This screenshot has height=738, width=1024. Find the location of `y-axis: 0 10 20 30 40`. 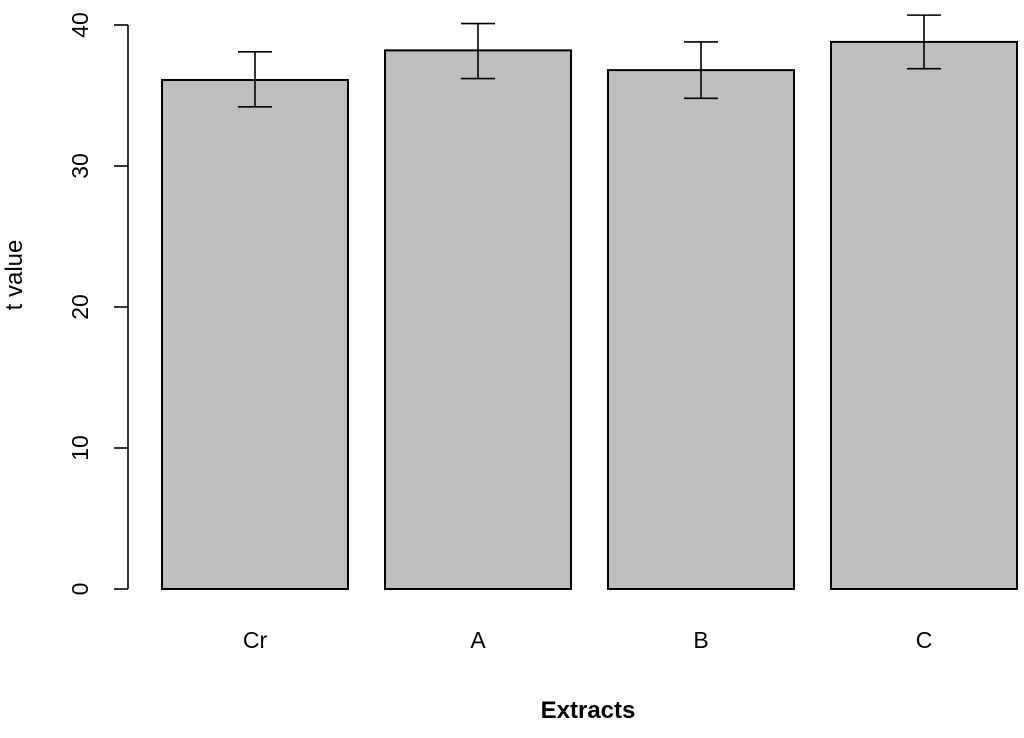

y-axis: 0 10 20 30 40 is located at coordinates (98, 304).